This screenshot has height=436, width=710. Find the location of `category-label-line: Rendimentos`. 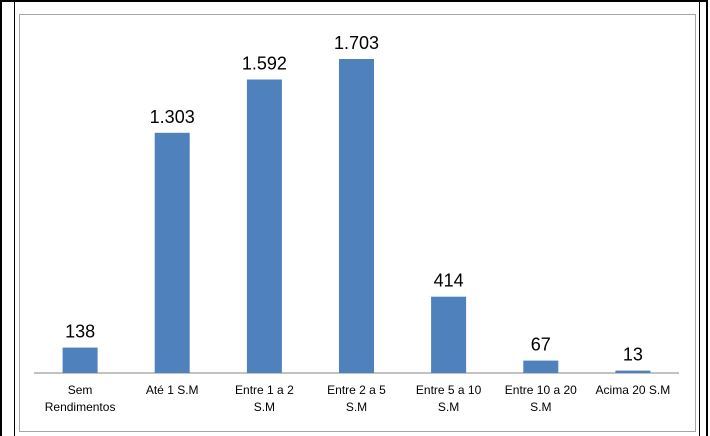

category-label-line: Rendimentos is located at coordinates (80, 407).